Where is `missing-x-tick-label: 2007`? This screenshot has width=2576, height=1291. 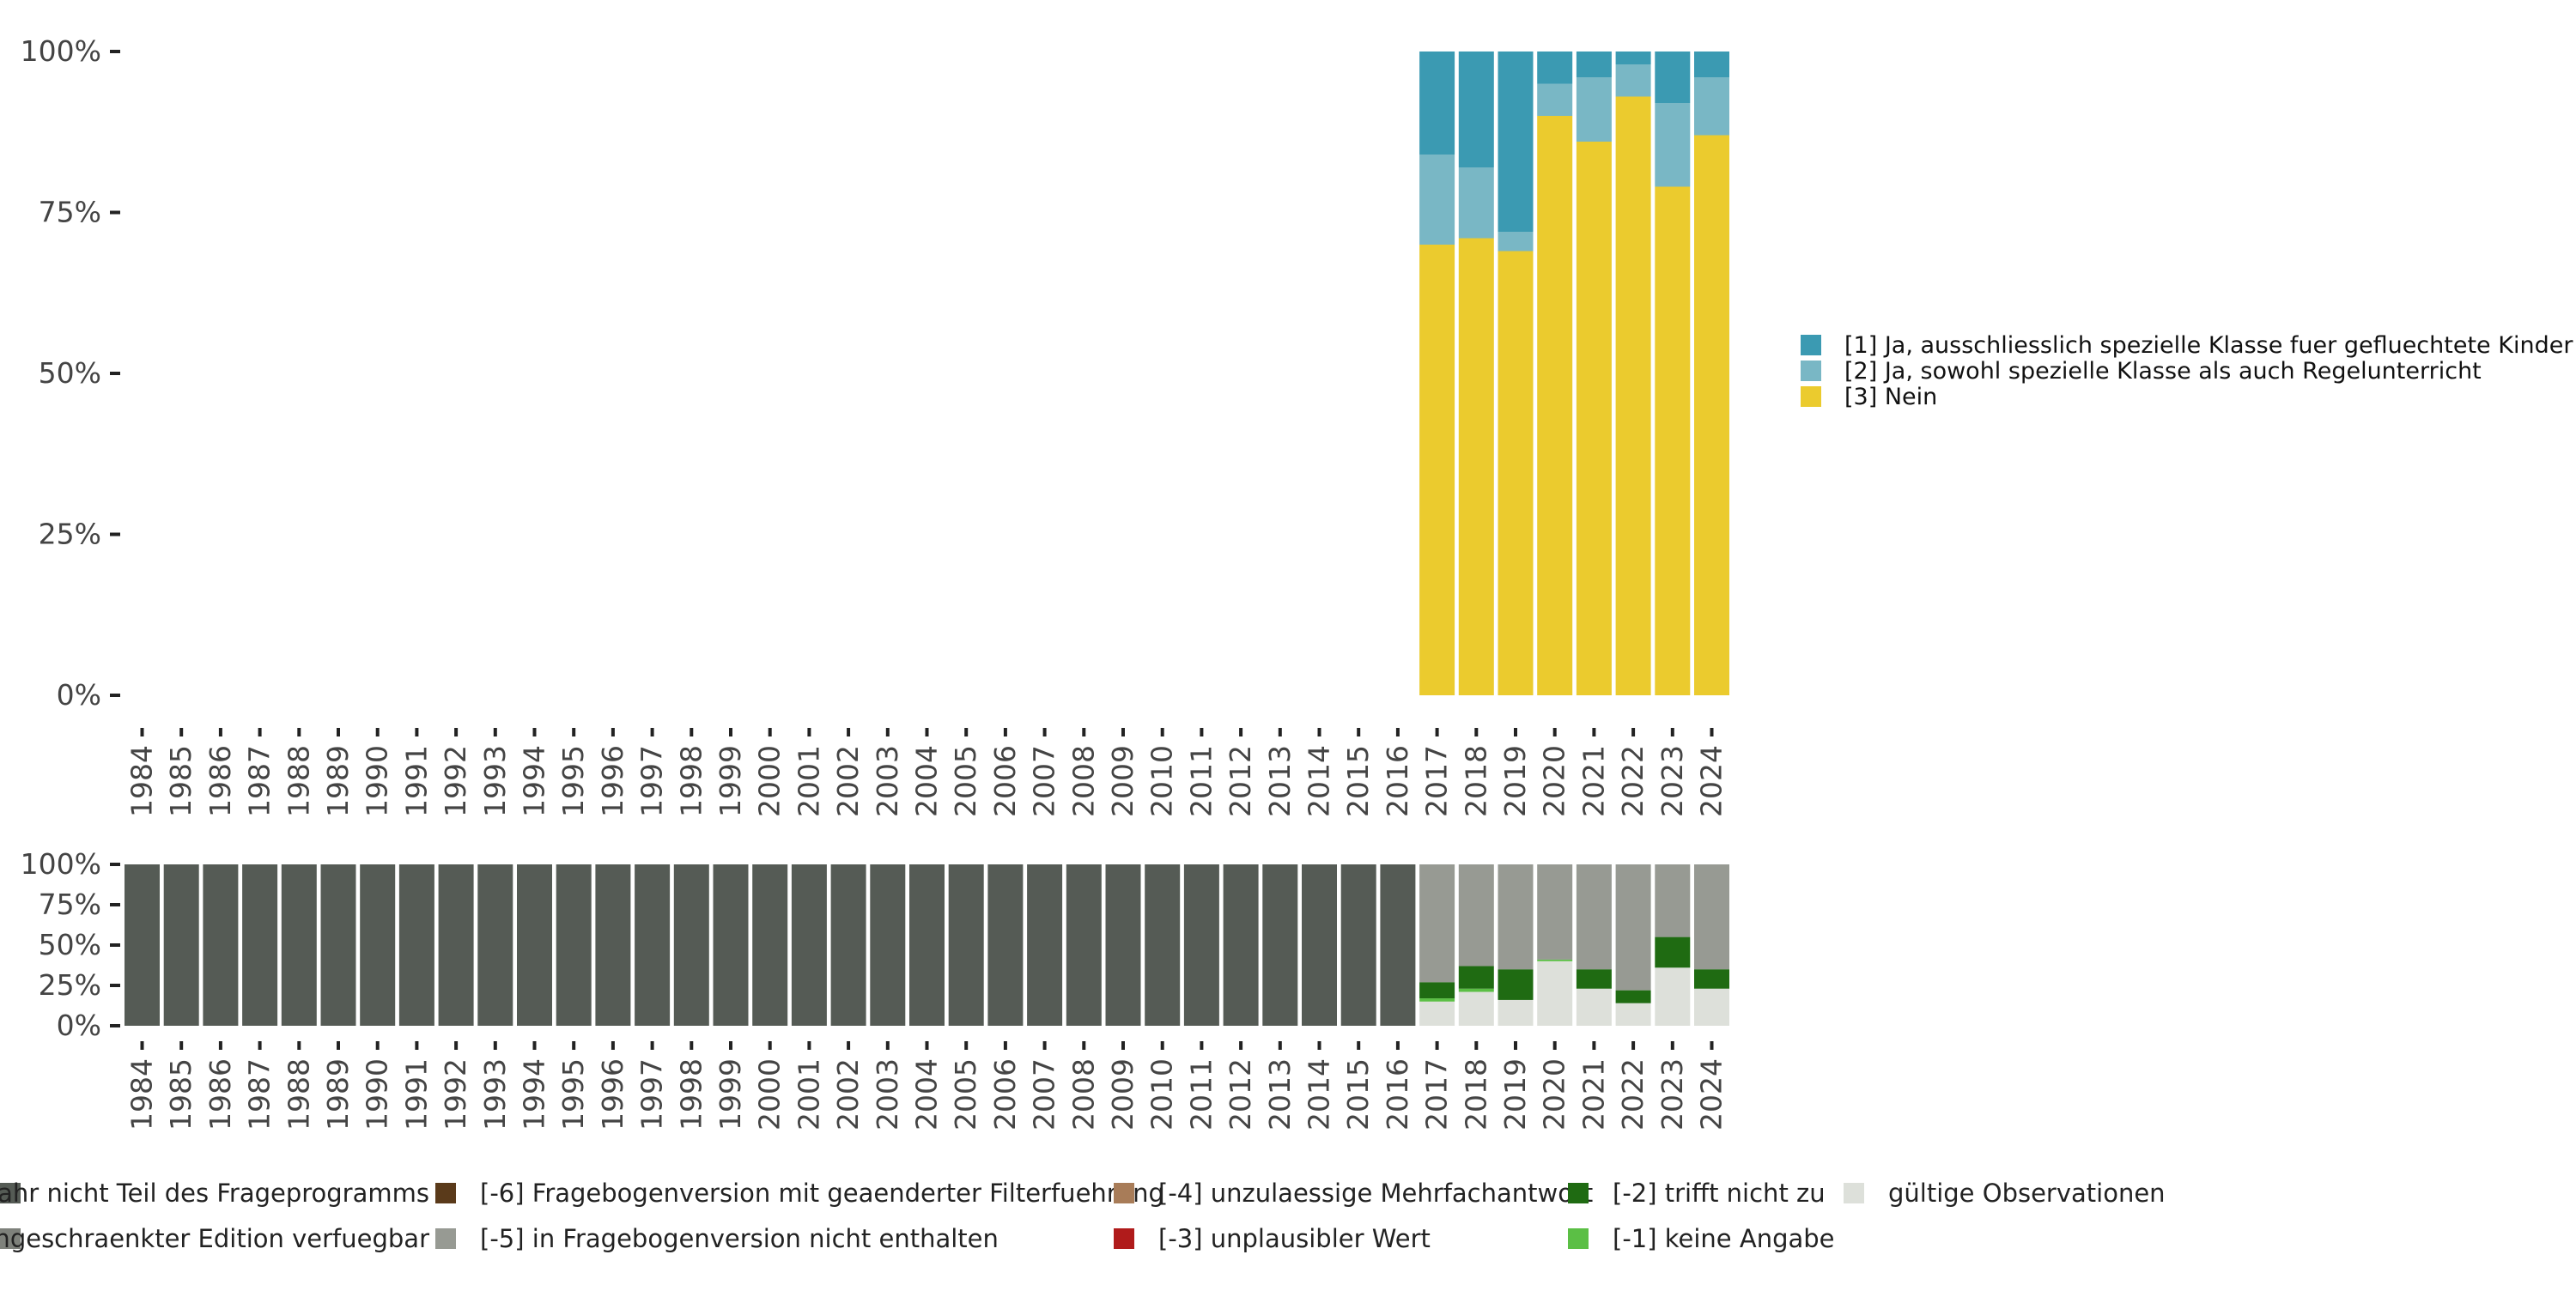 missing-x-tick-label: 2007 is located at coordinates (1045, 1094).